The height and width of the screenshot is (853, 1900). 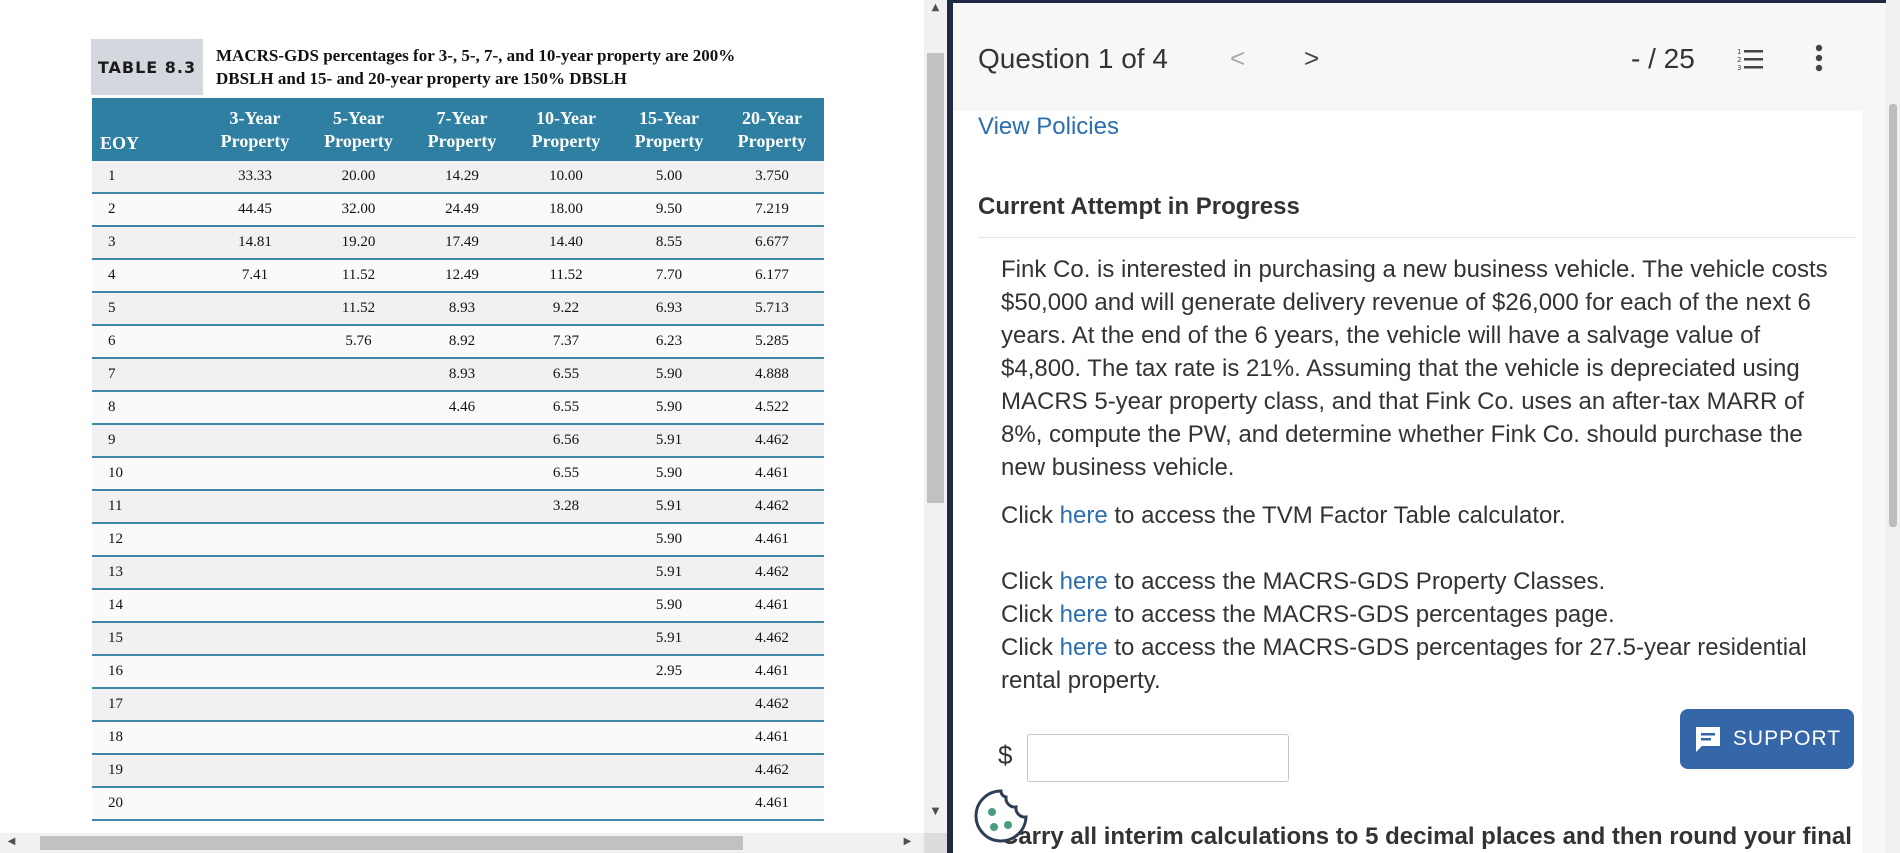 I want to click on currency-symbol: $, so click(x=1005, y=755).